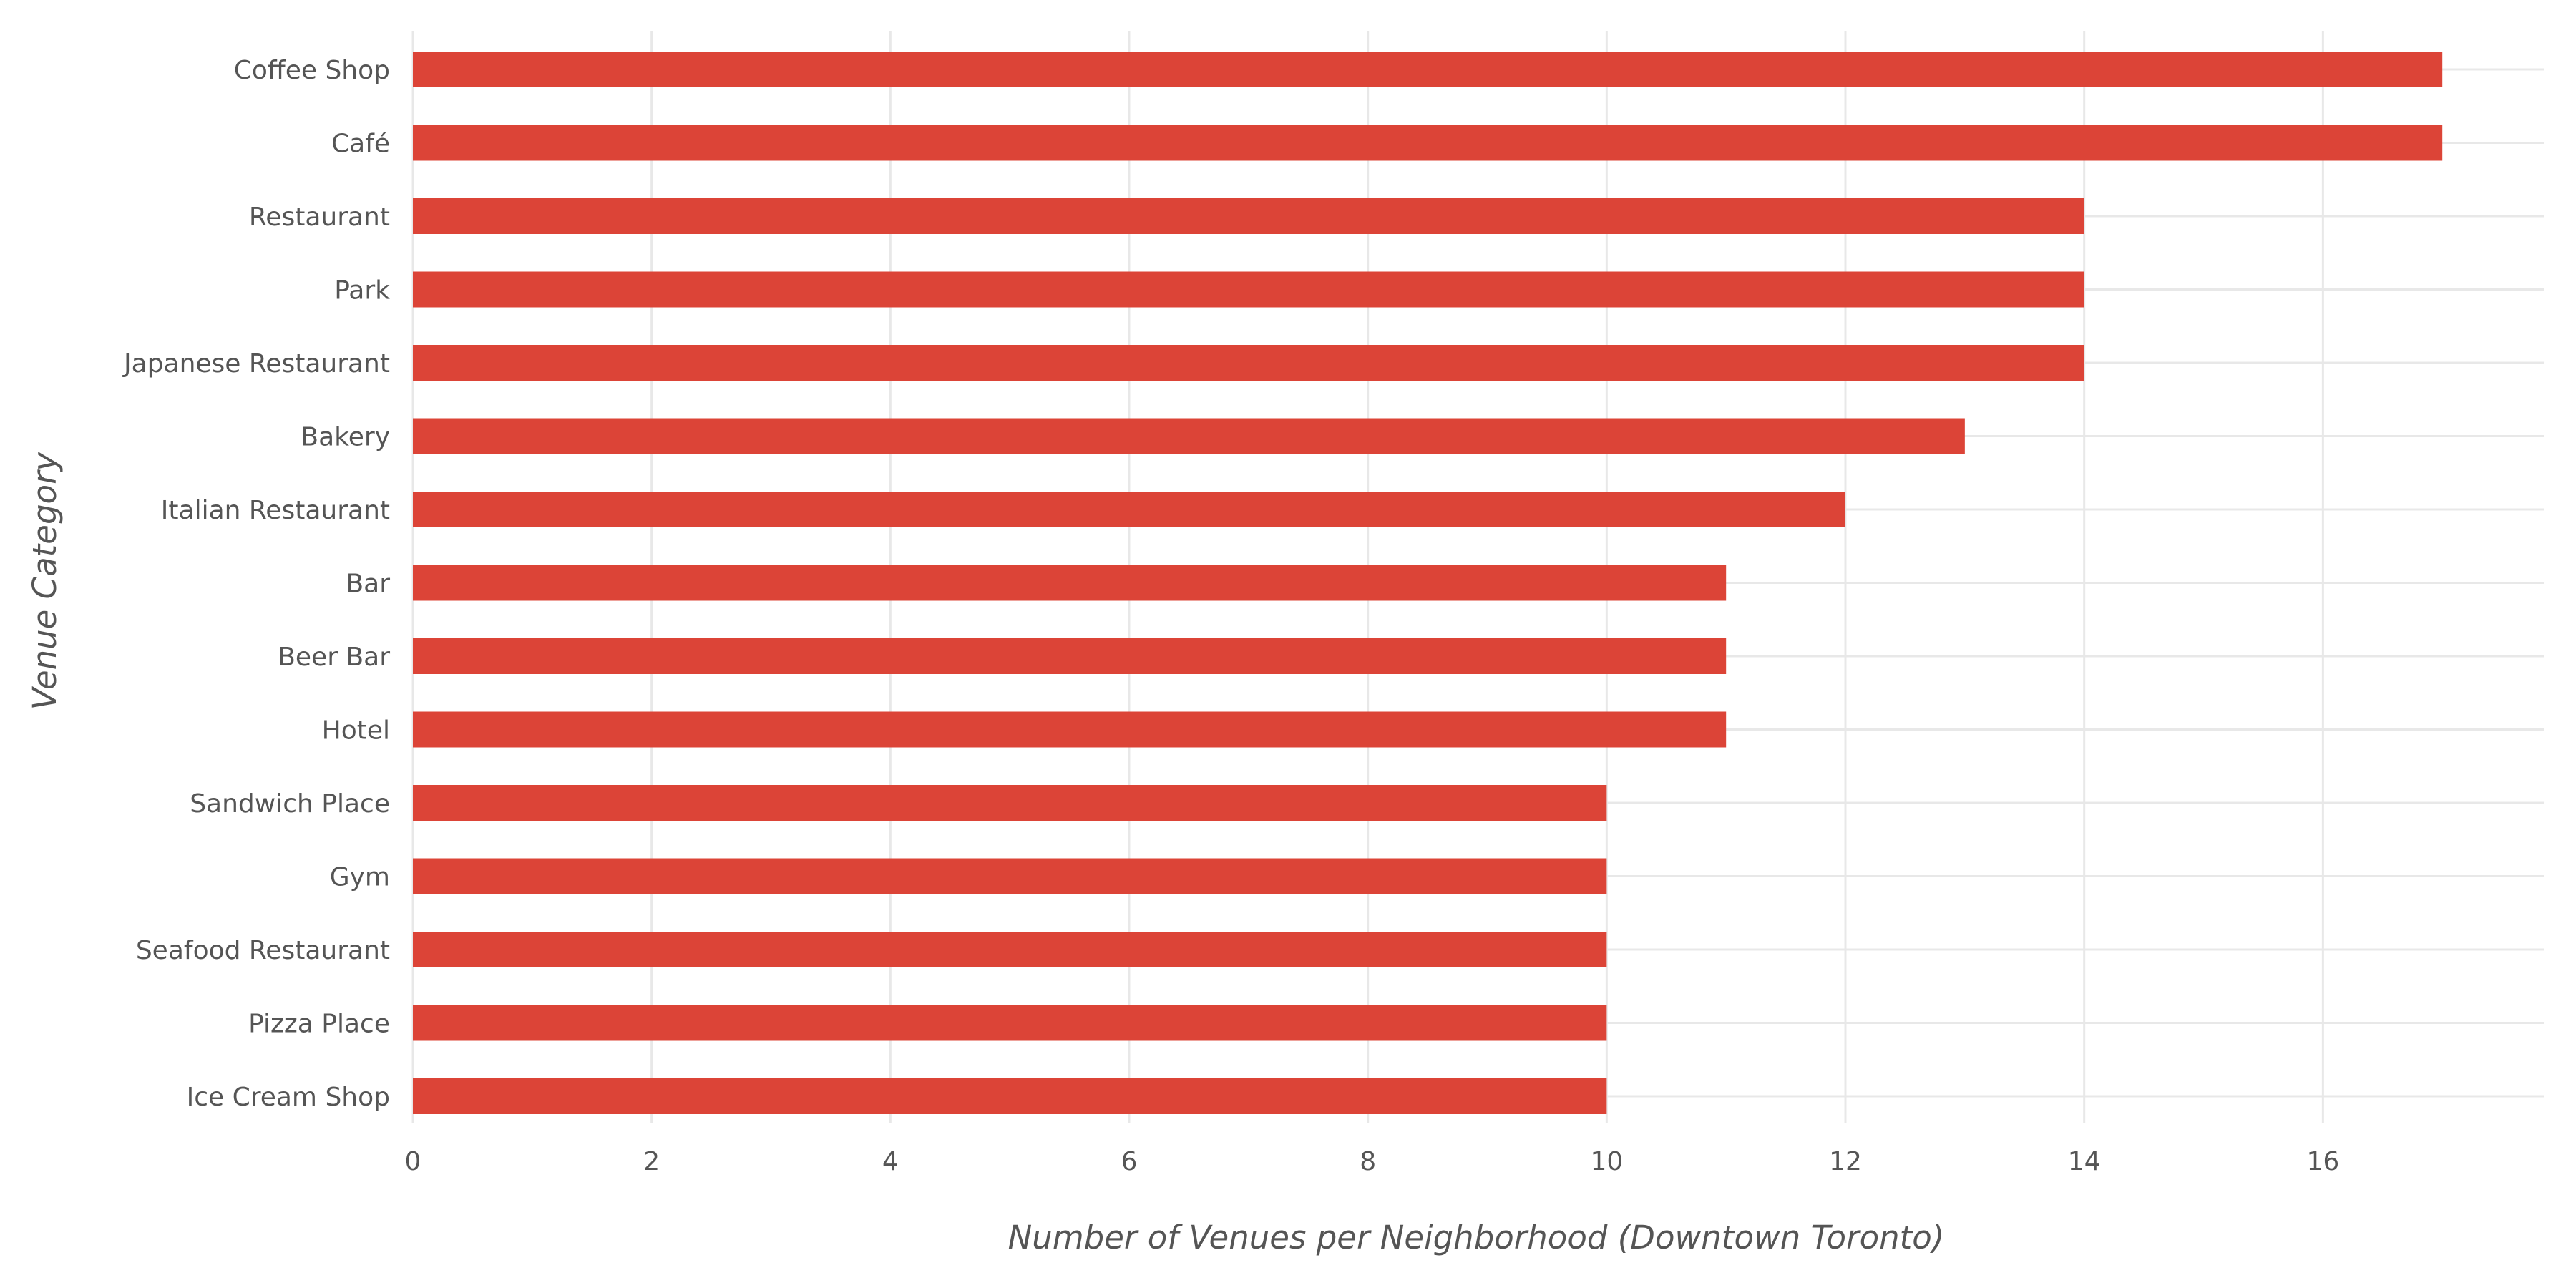  I want to click on y-tick-label: Coffee Shop, so click(312, 70).